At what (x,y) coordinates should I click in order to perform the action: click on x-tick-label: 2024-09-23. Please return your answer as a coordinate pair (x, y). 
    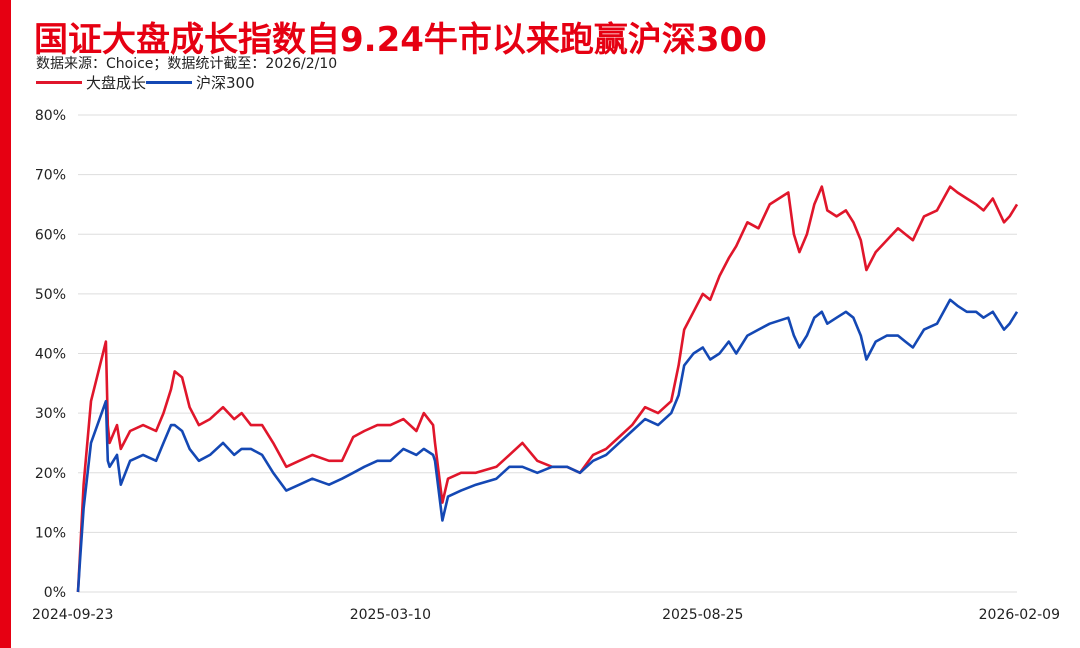
    Looking at the image, I should click on (72, 615).